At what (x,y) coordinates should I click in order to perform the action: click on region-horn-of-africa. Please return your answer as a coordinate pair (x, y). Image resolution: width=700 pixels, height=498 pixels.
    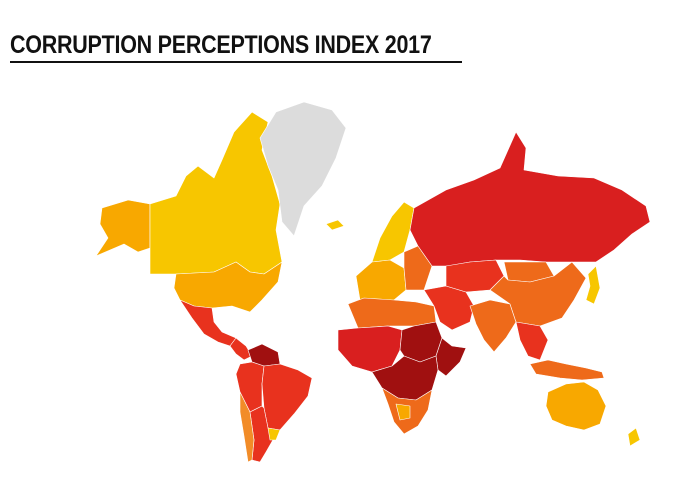
    Looking at the image, I should click on (451, 357).